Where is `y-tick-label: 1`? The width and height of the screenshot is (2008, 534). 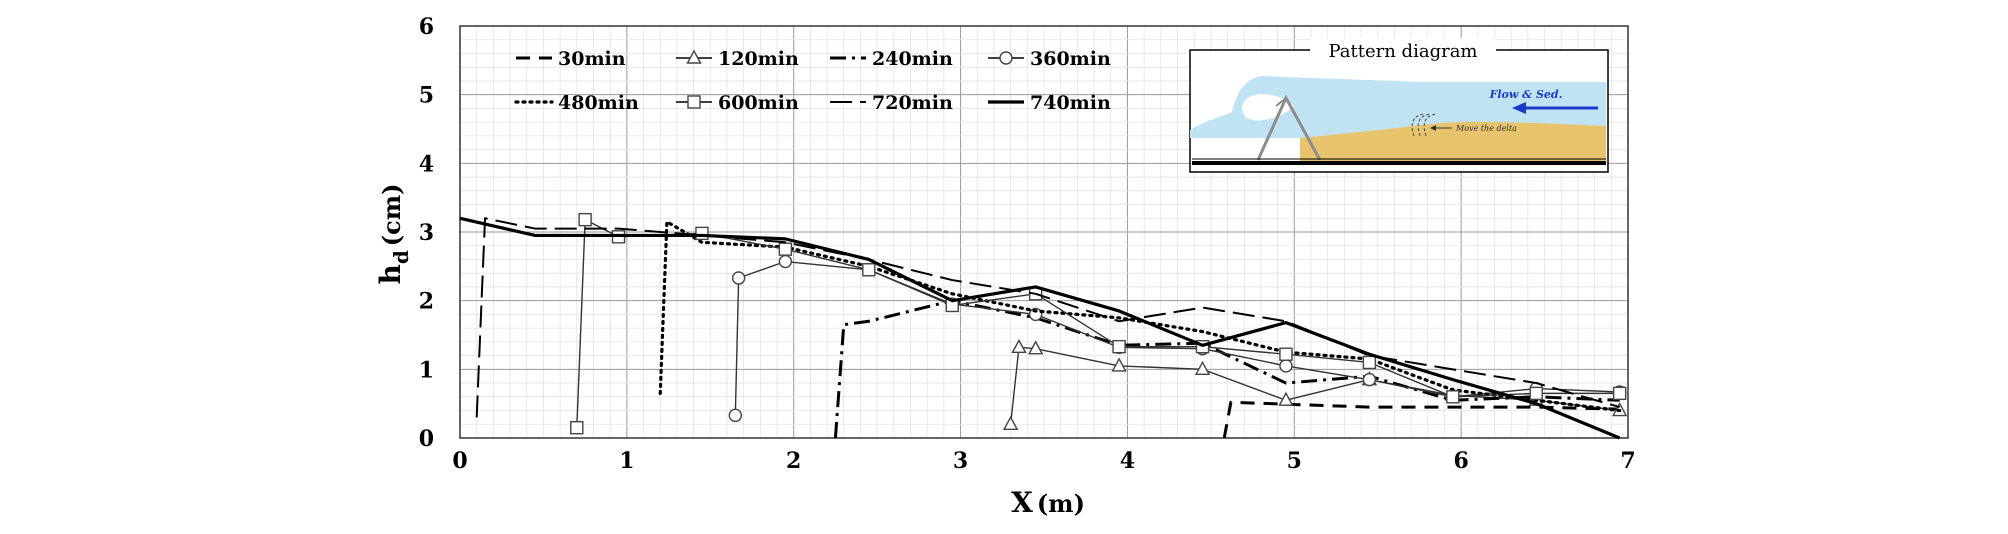
y-tick-label: 1 is located at coordinates (426, 370).